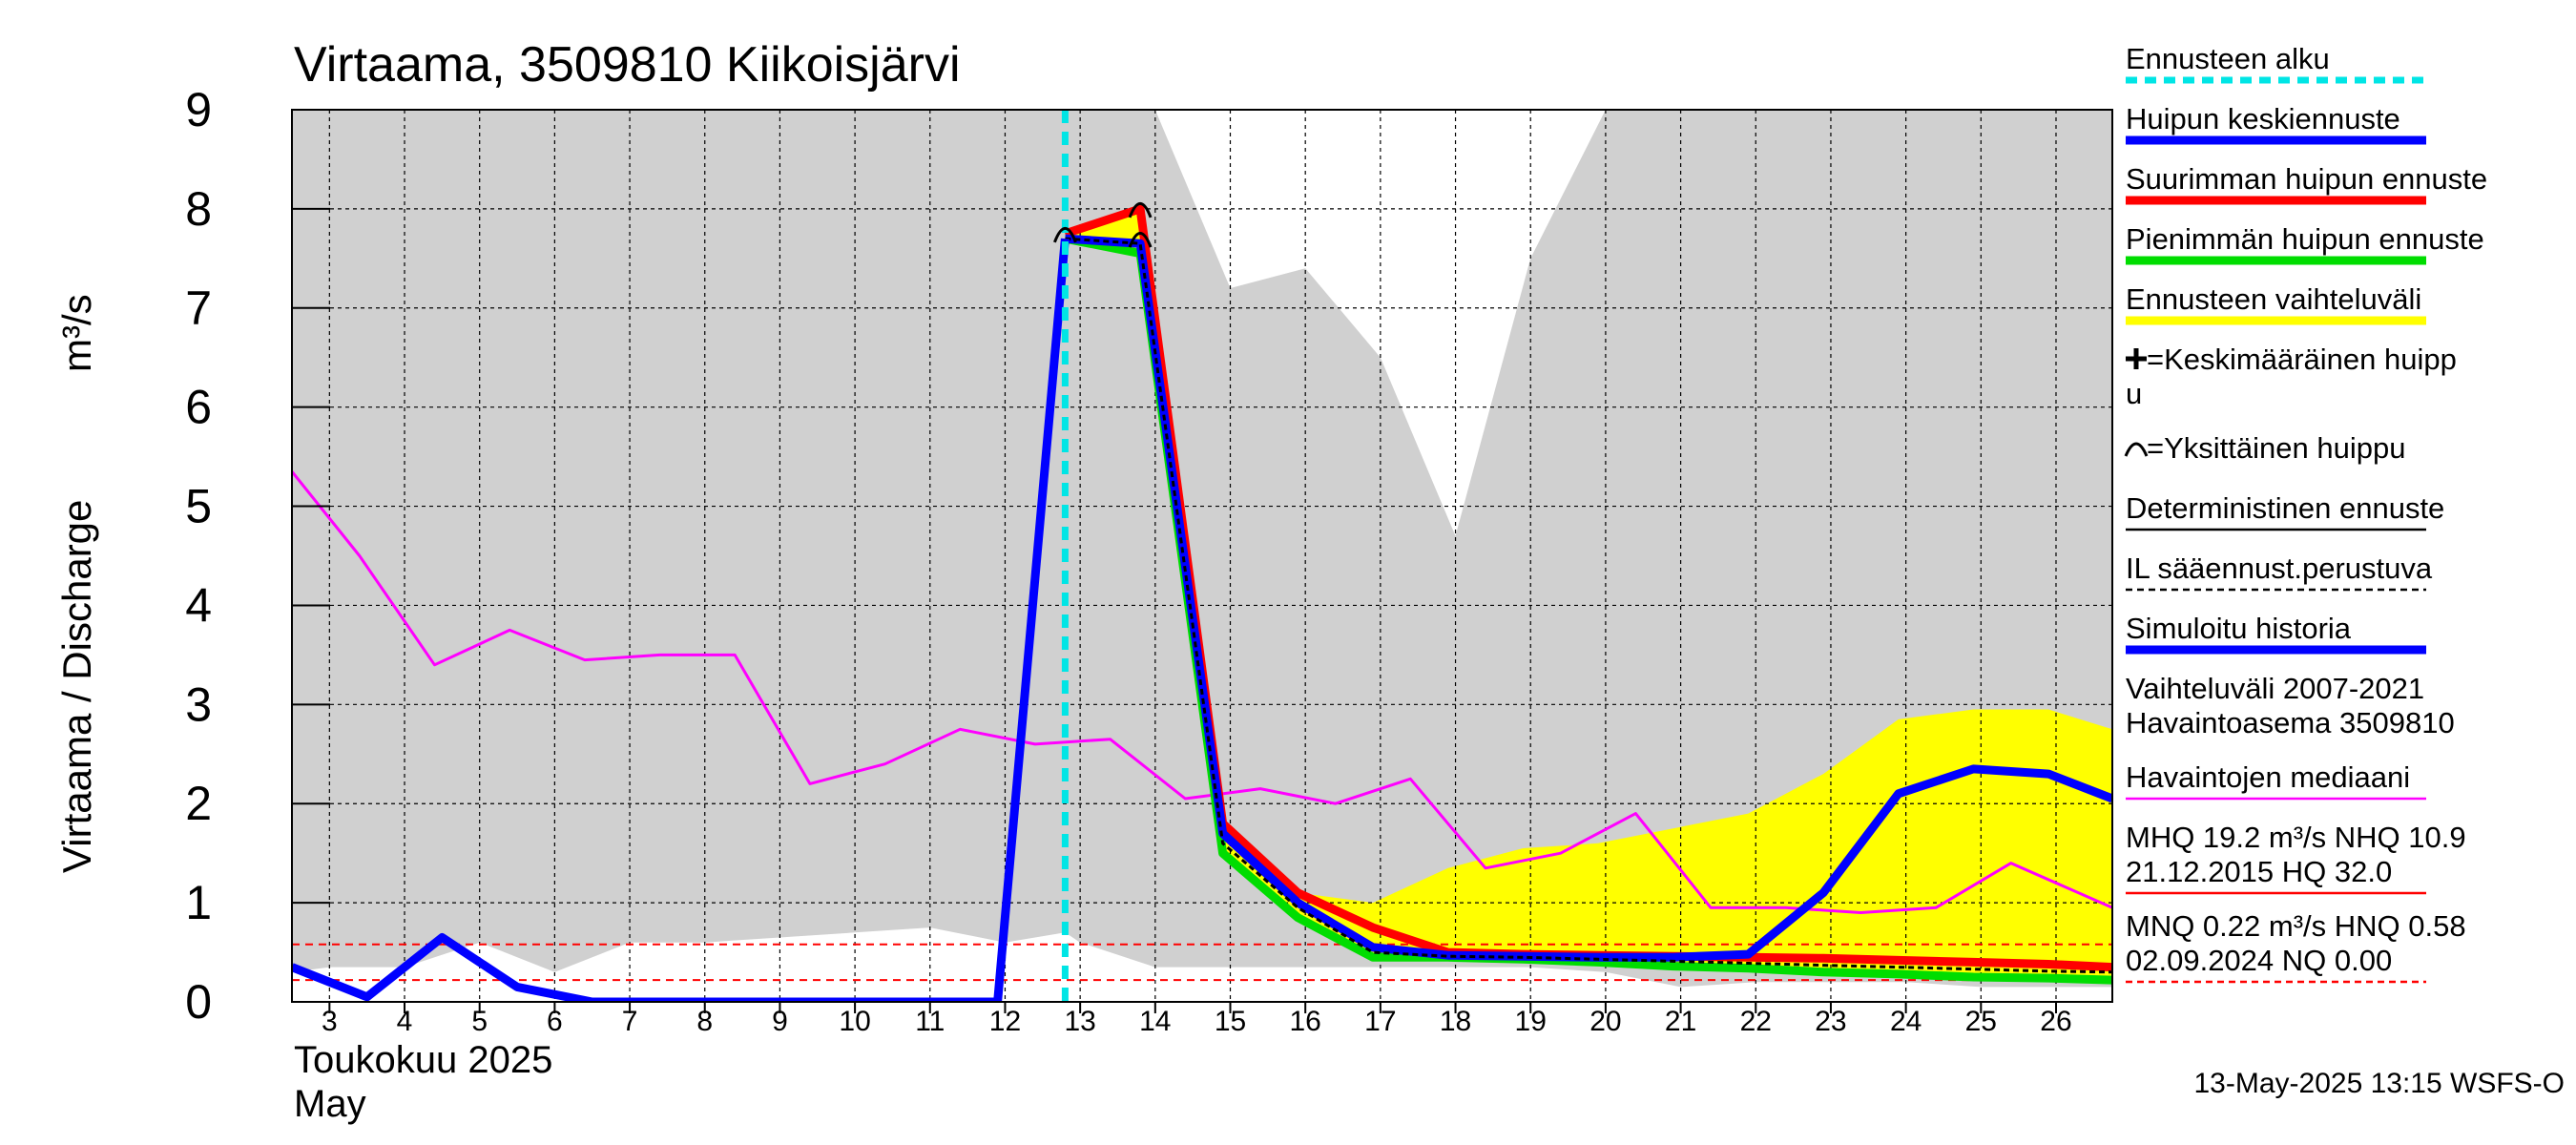  I want to click on ytick-label-3: 3, so click(198, 704).